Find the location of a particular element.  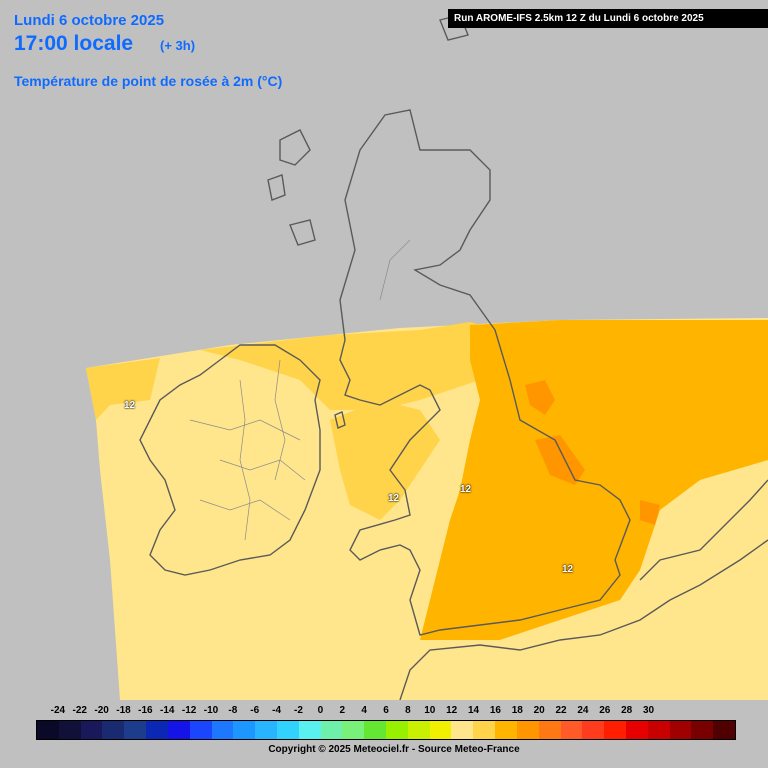

scale-tick-label: 18 is located at coordinates (517, 710).